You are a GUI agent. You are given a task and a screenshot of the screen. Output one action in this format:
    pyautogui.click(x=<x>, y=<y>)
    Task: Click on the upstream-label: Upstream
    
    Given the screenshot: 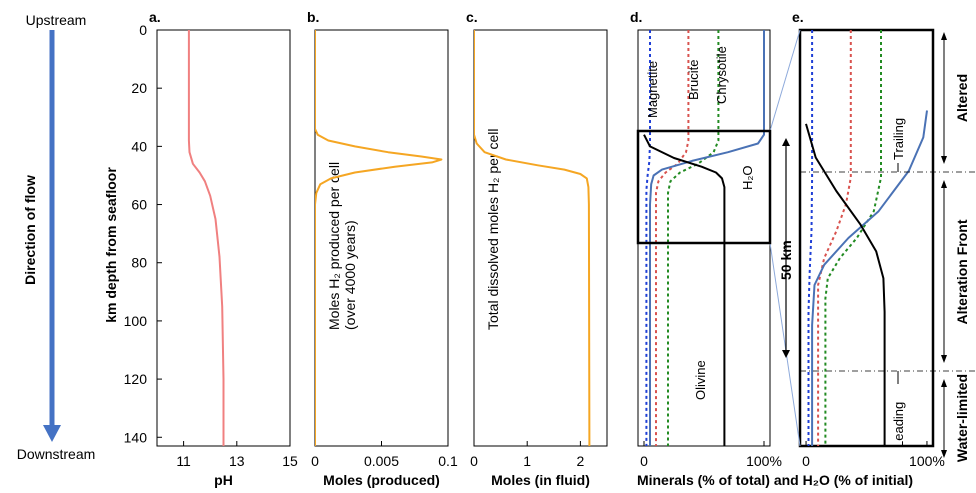 What is the action you would take?
    pyautogui.click(x=56, y=20)
    